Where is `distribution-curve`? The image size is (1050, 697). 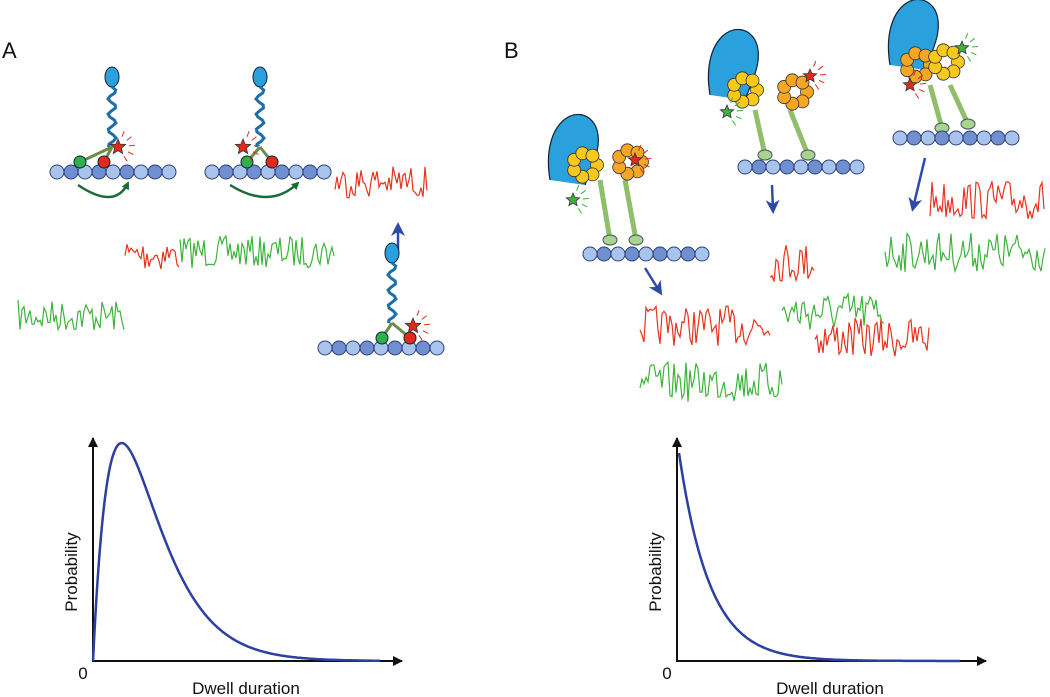 distribution-curve is located at coordinates (235, 551).